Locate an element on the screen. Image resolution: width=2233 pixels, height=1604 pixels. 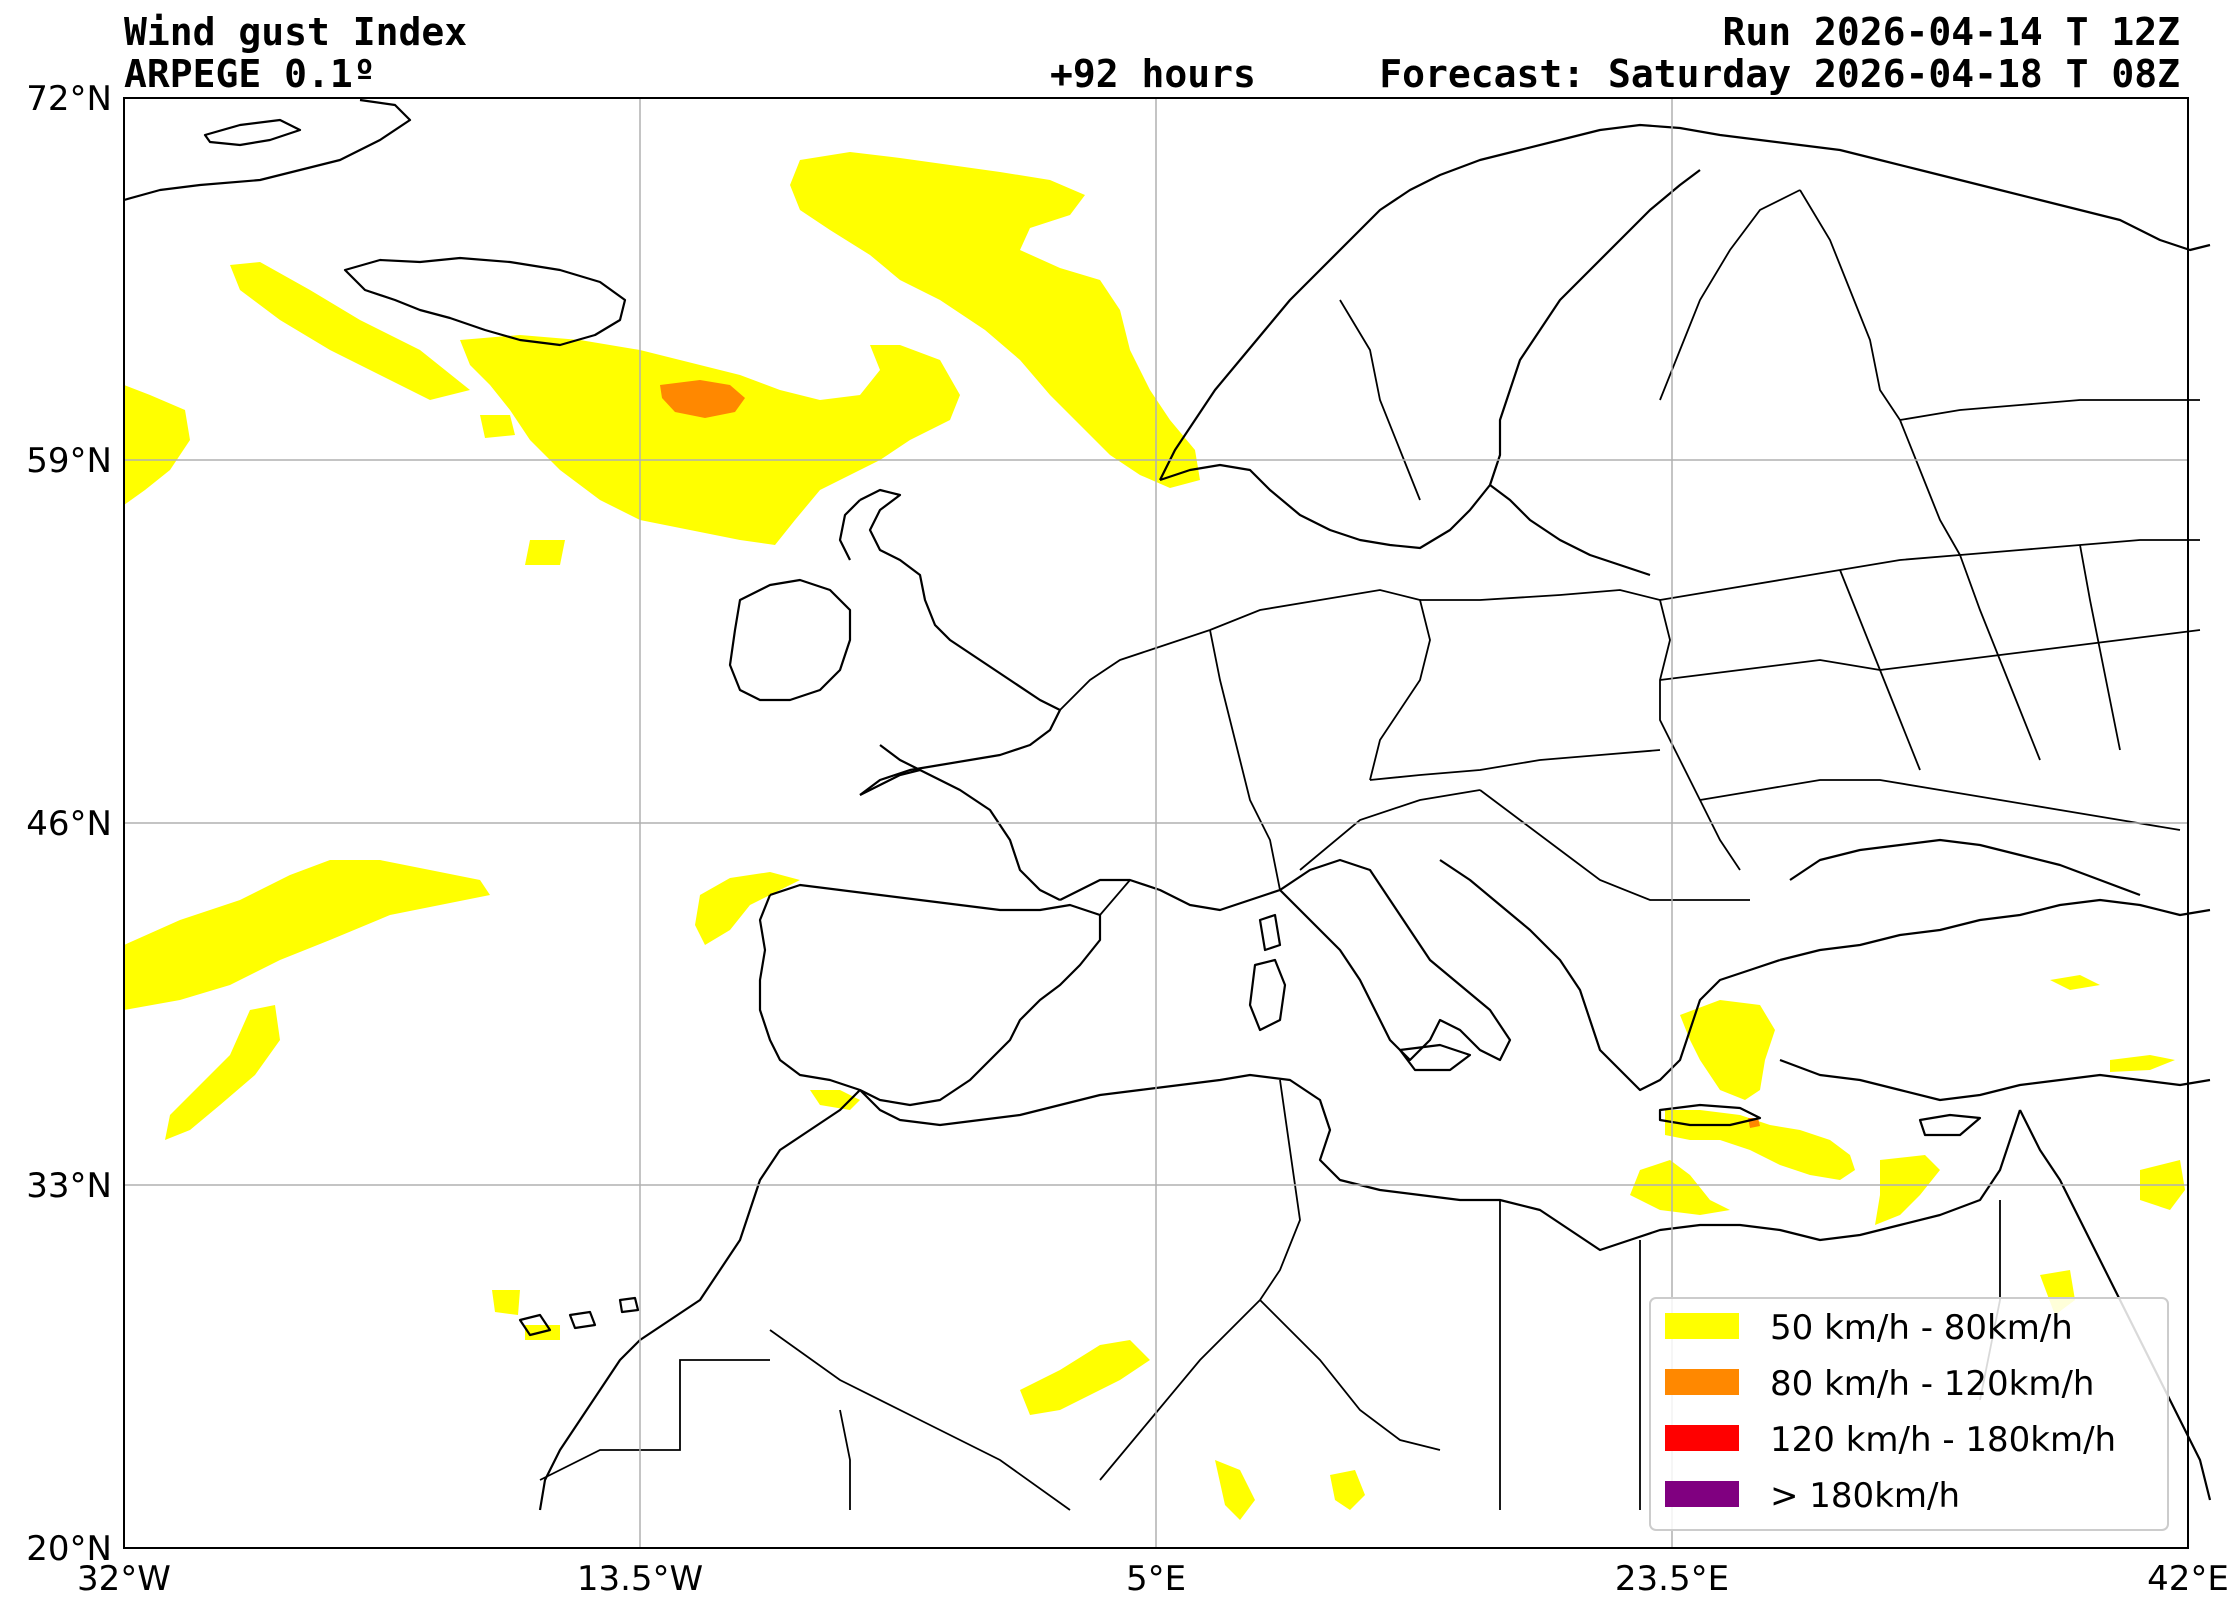
lat-tick-labels: 72°N 59°N 46°N 33°N 20°N is located at coordinates (69, 824).